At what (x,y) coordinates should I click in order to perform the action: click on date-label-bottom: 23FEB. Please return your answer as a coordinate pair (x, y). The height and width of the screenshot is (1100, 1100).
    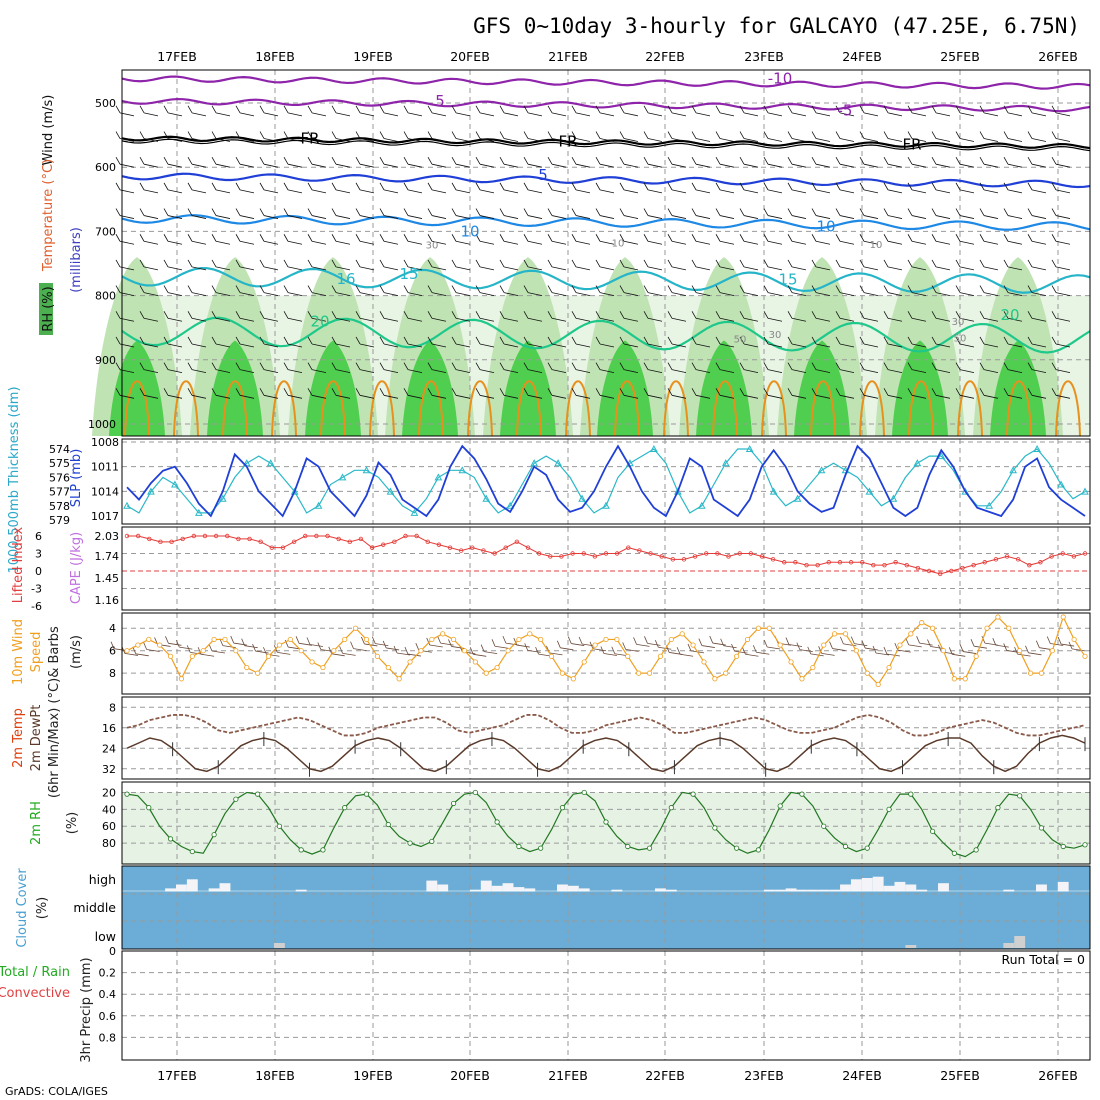
    Looking at the image, I should click on (764, 1075).